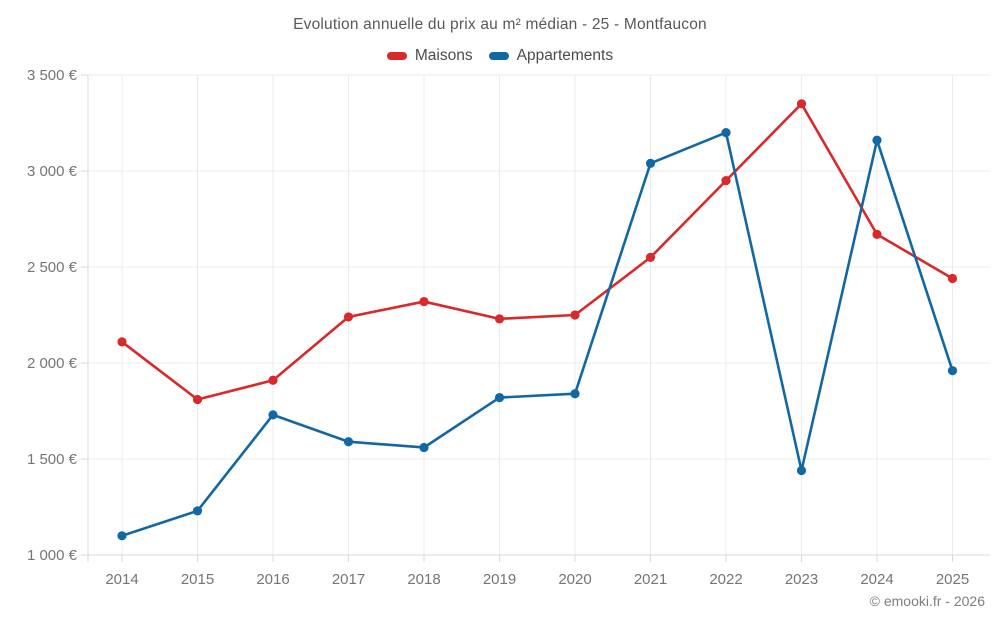  Describe the element at coordinates (424, 301) in the screenshot. I see `data-point-maisons-2018` at that location.